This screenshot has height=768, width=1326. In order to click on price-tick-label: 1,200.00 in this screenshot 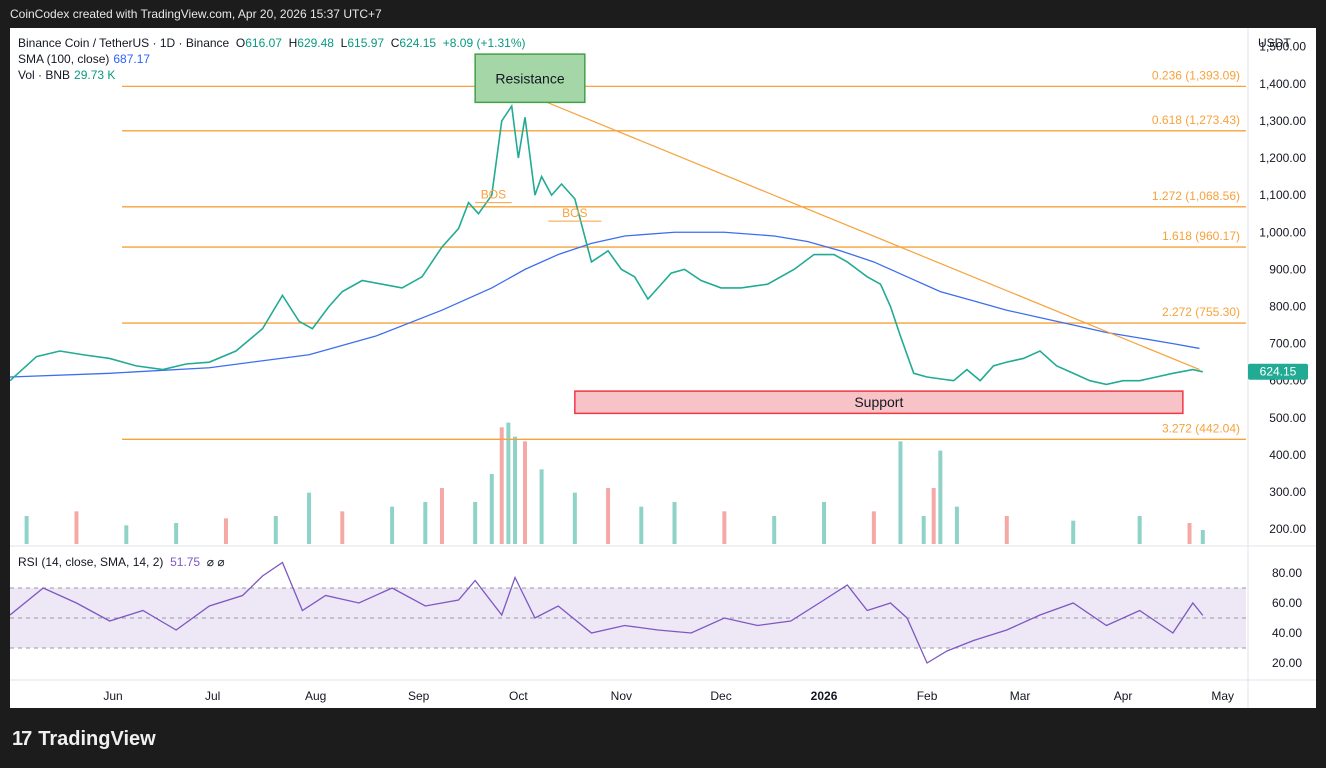, I will do `click(1282, 158)`.